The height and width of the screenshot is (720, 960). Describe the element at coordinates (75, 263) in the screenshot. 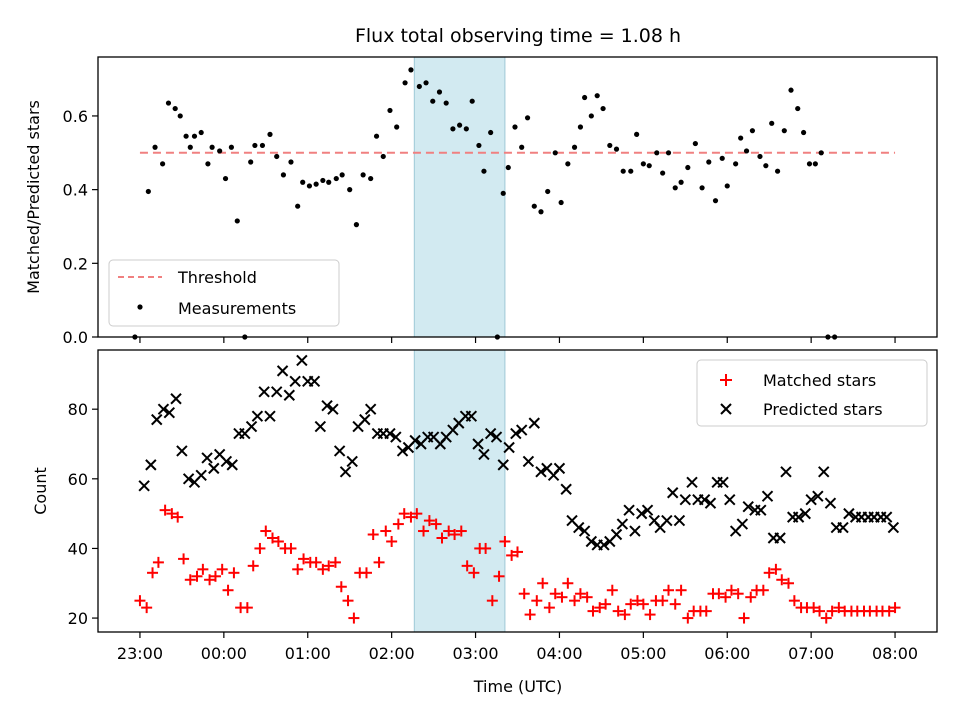

I see `top-y-tick-label: 0.2` at that location.